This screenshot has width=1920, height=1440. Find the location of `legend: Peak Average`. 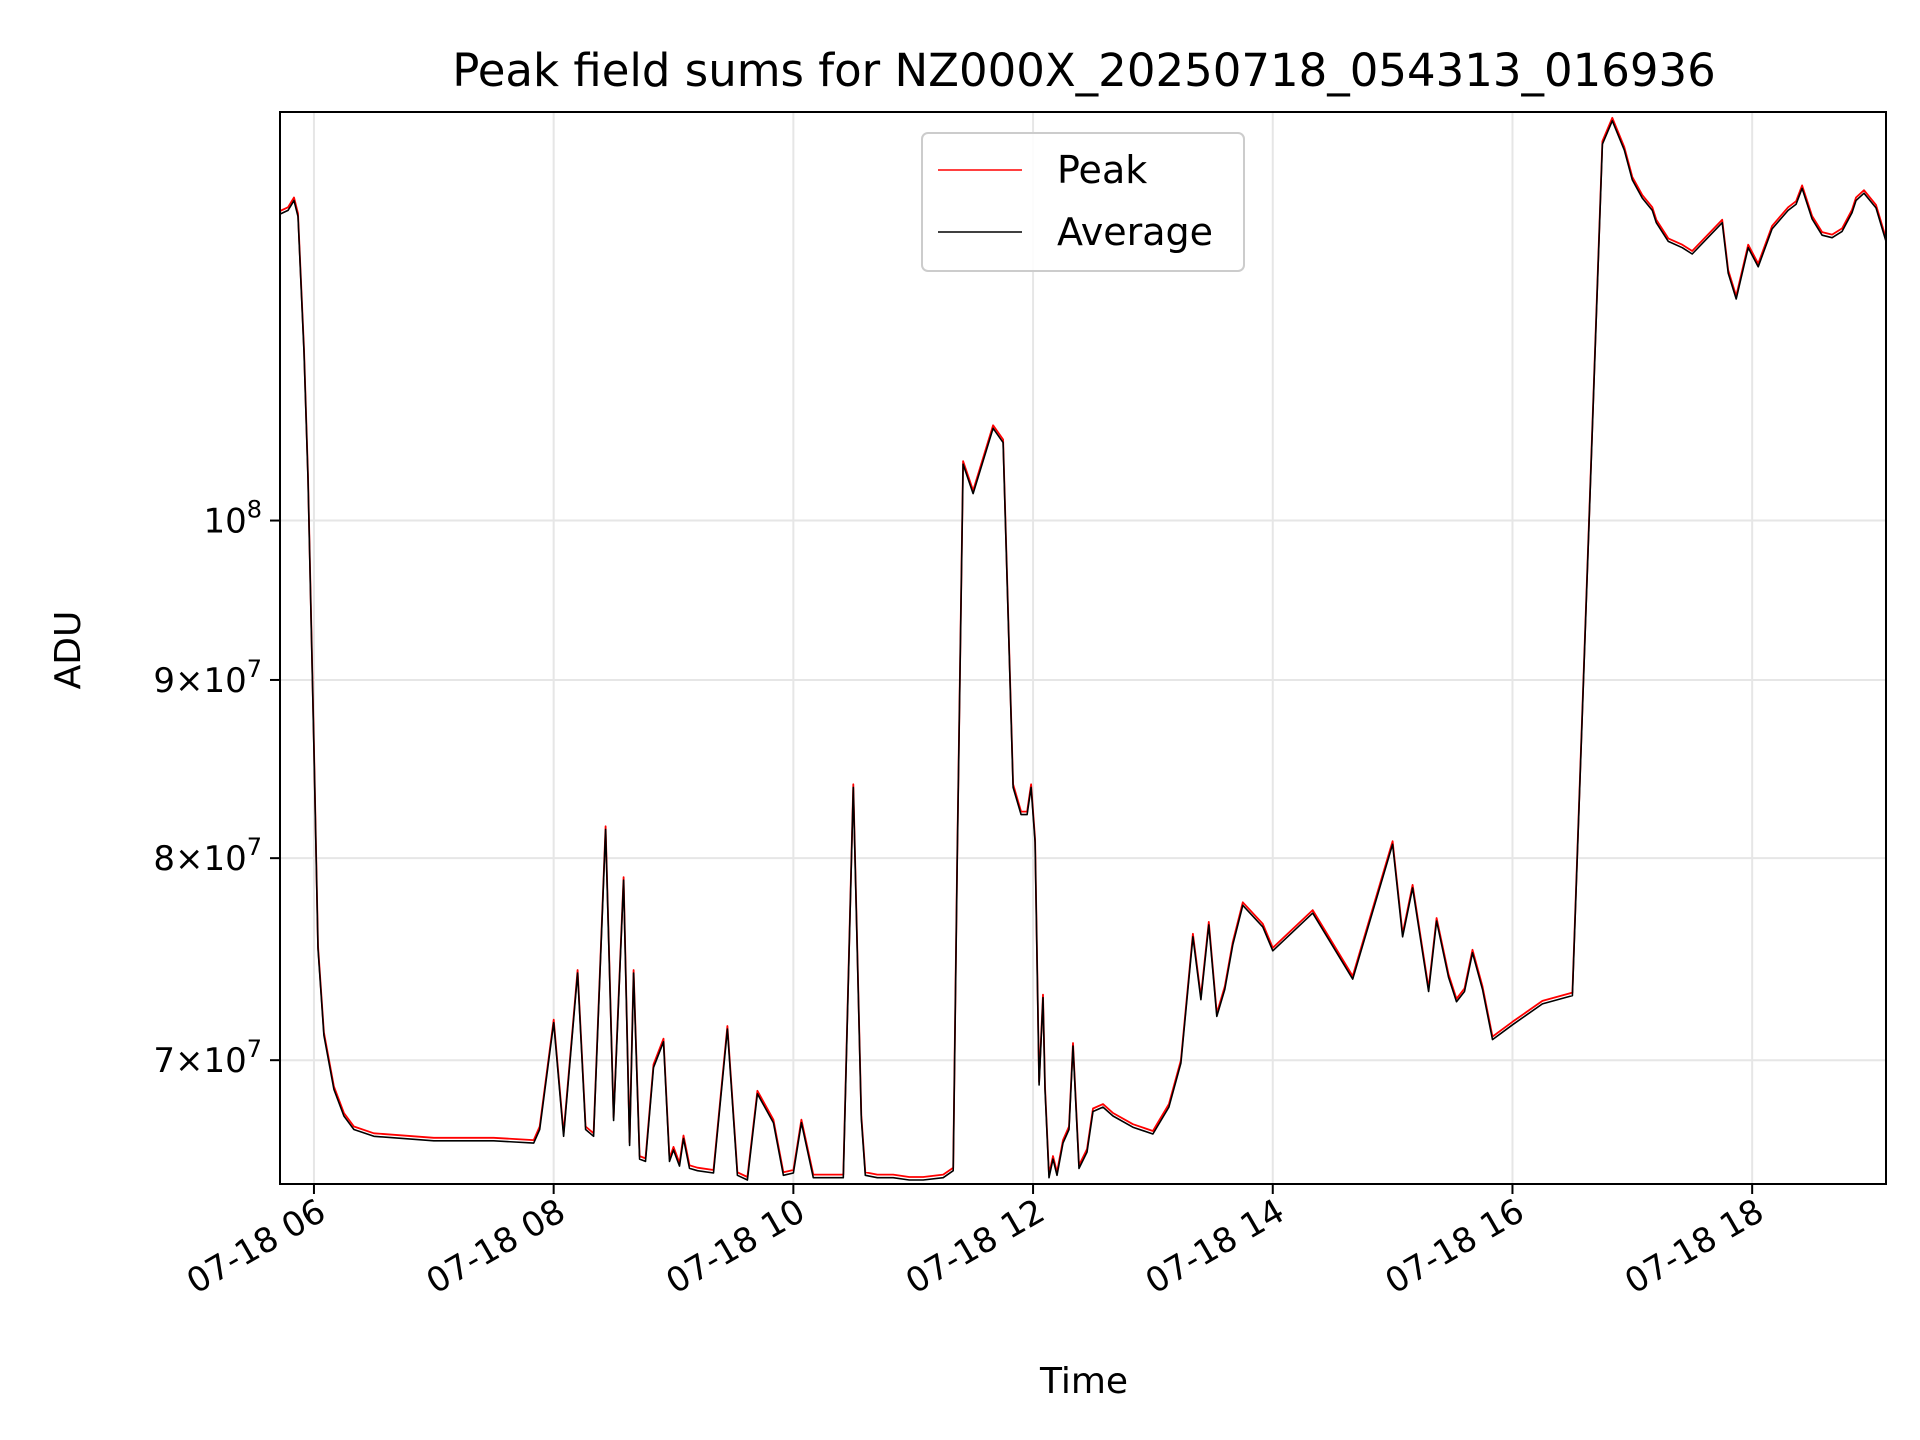

legend: Peak Average is located at coordinates (1083, 202).